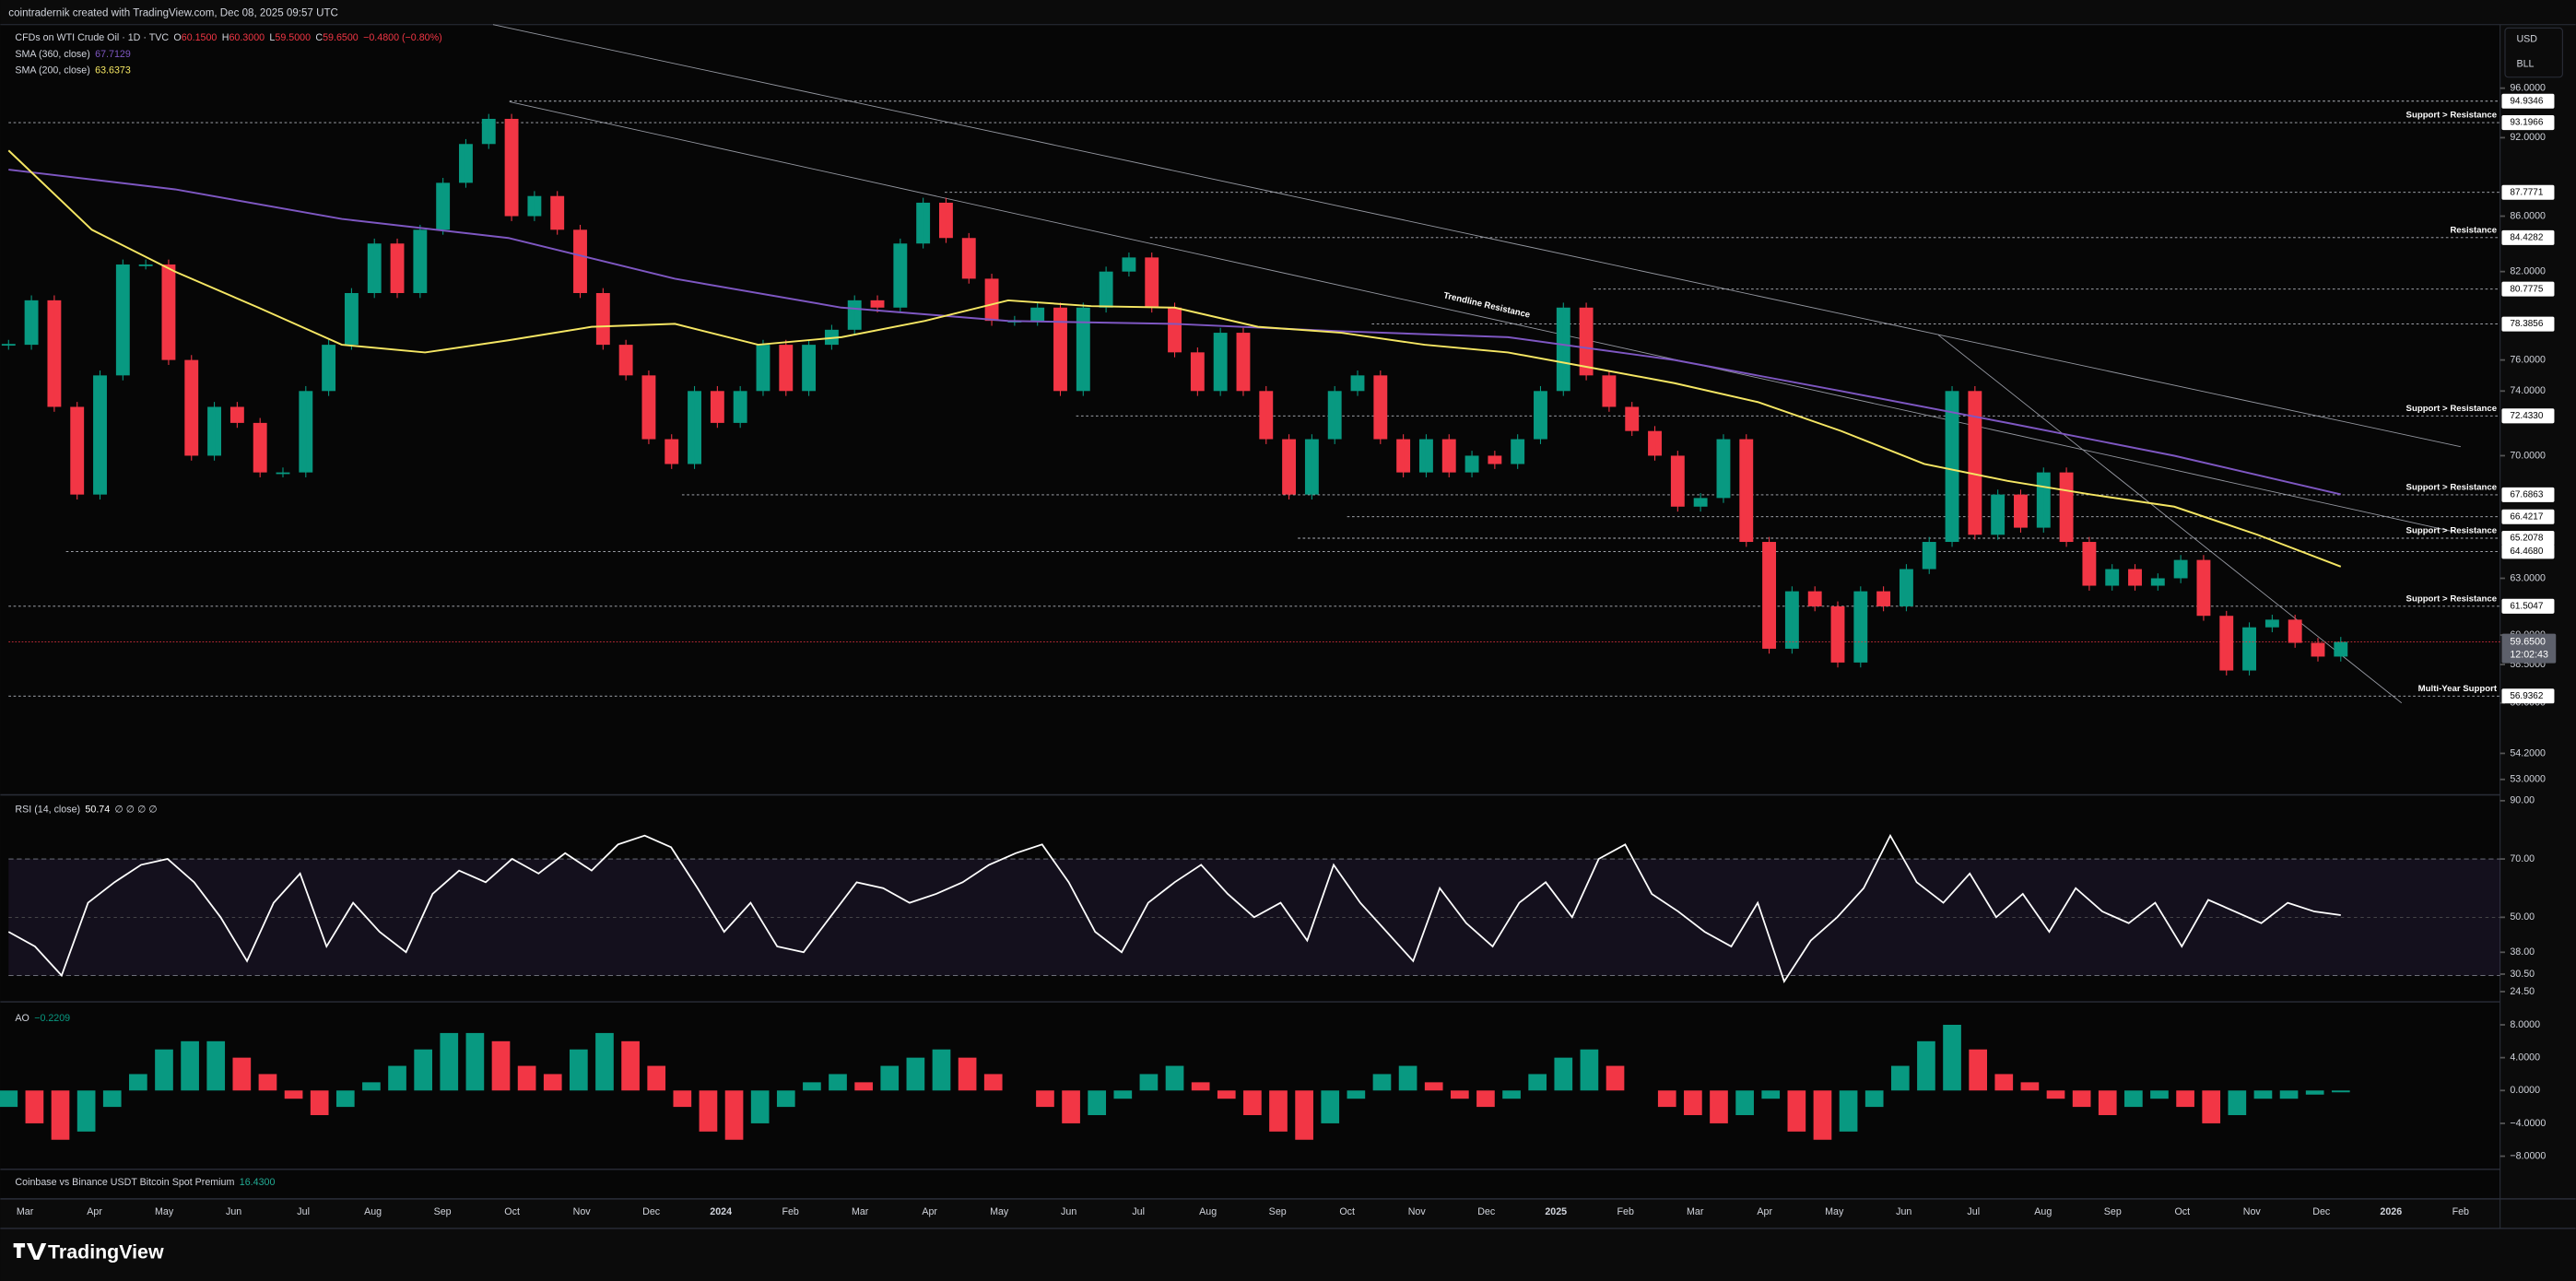  What do you see at coordinates (319, 38) in the screenshot?
I see `legend-item: C` at bounding box center [319, 38].